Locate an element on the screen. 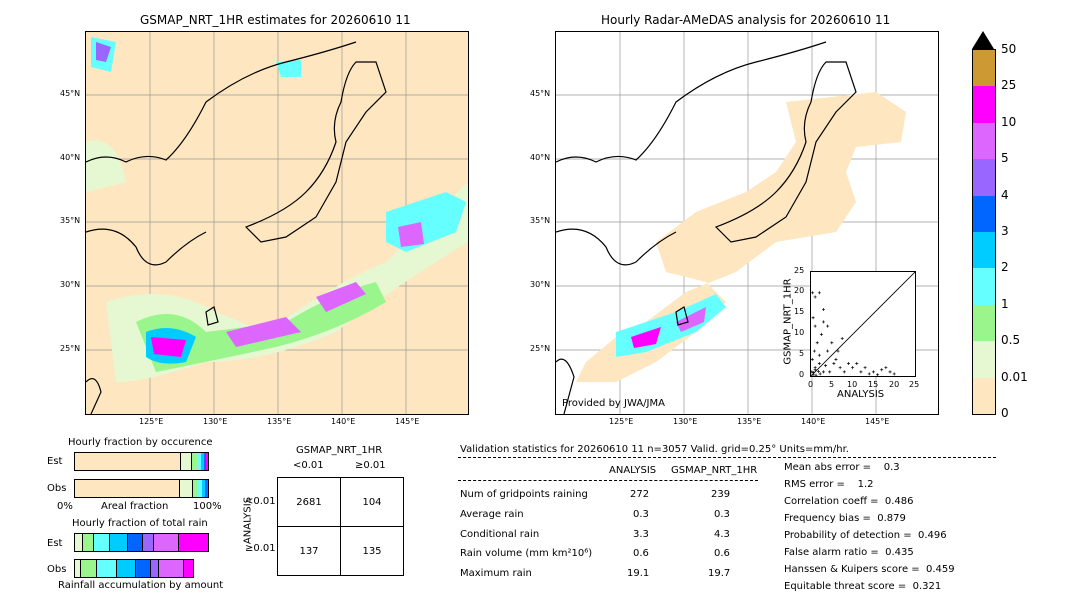 Image resolution: width=1080 pixels, height=612 pixels. colorbar-label: 0.01 is located at coordinates (1014, 376).